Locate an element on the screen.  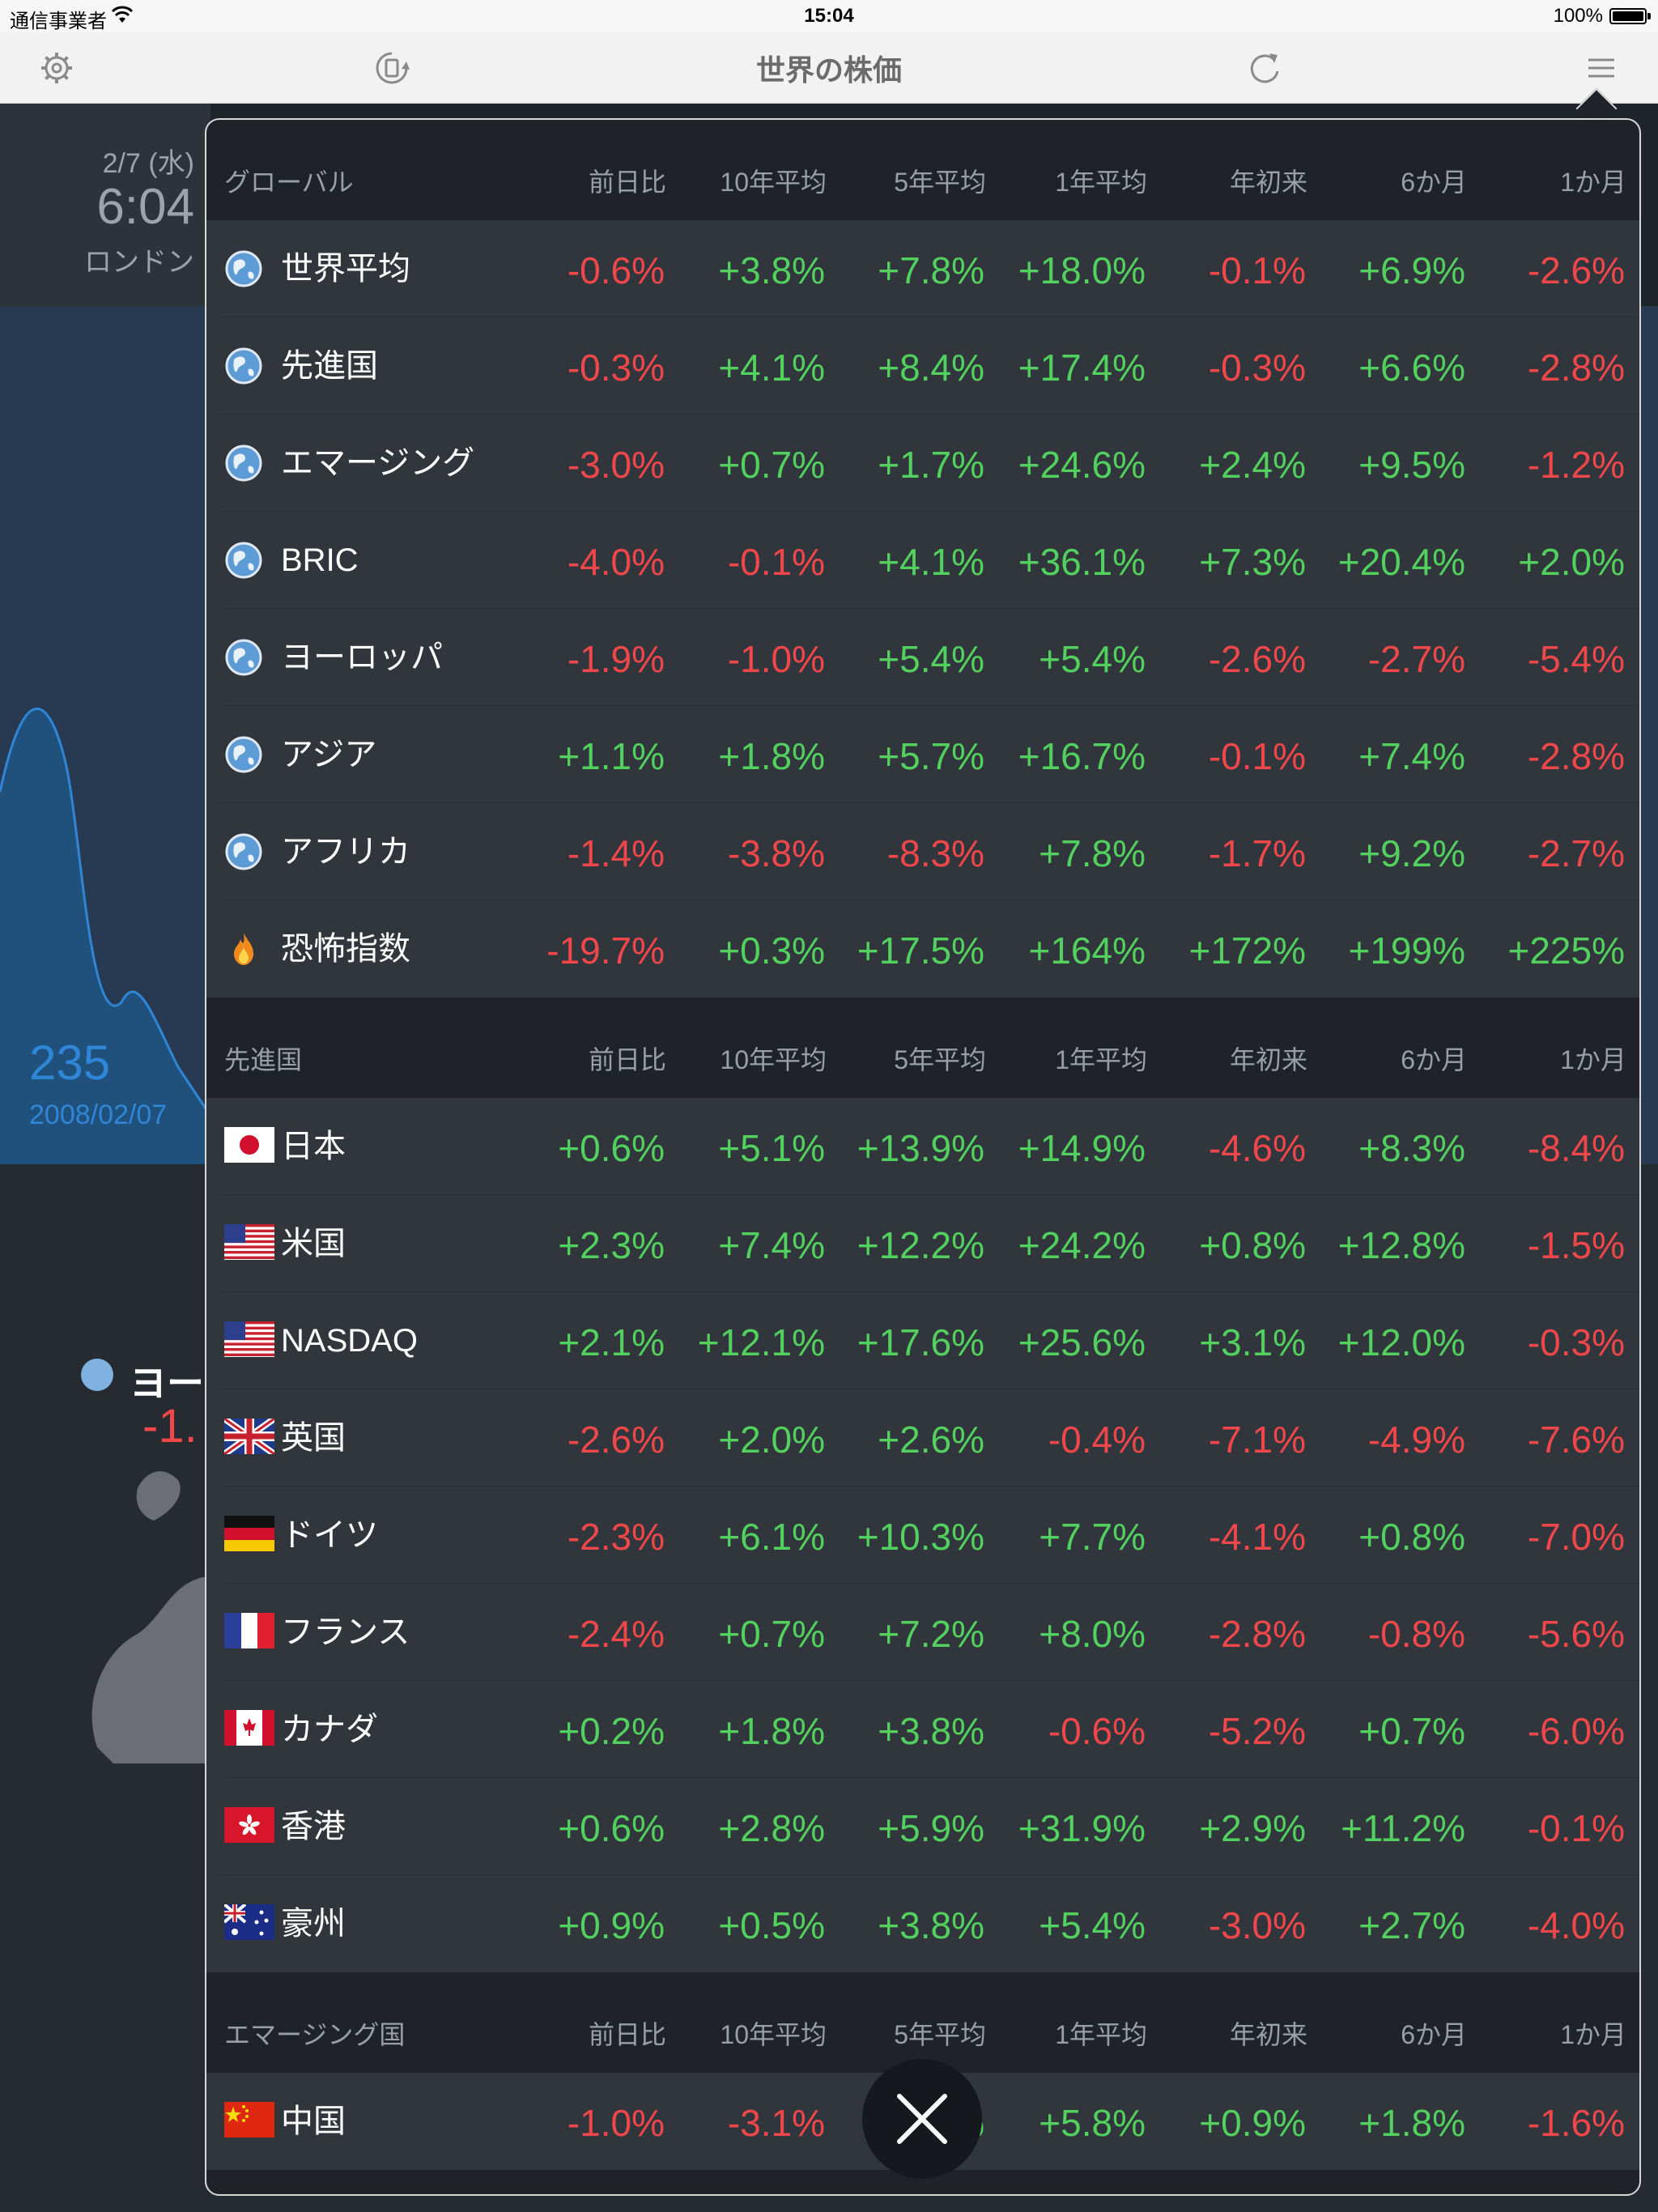
value-cell: +199% is located at coordinates (1406, 951).